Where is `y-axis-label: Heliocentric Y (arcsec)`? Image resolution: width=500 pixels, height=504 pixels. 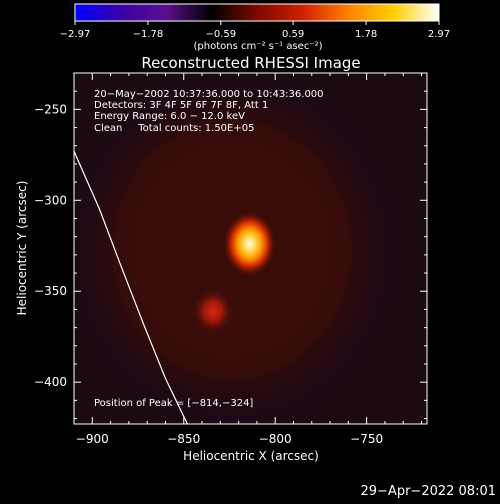 y-axis-label: Heliocentric Y (arcsec) is located at coordinates (22, 248).